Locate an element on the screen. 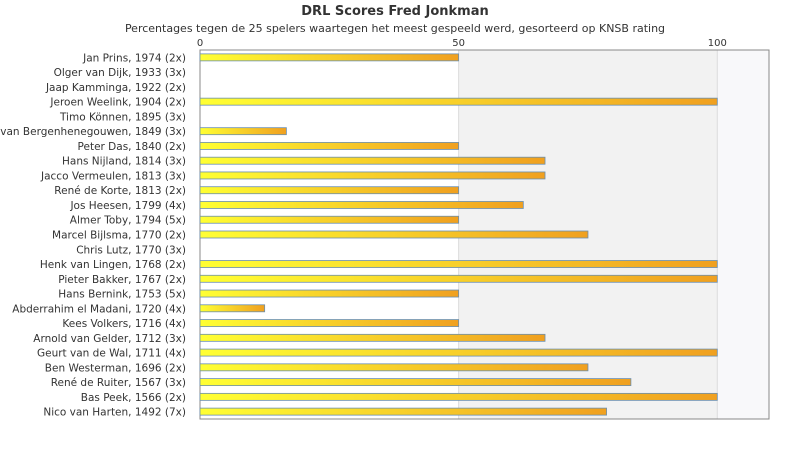 This screenshot has height=450, width=790. category-label: Pieter Bakker, 1767 (2x) is located at coordinates (122, 280).